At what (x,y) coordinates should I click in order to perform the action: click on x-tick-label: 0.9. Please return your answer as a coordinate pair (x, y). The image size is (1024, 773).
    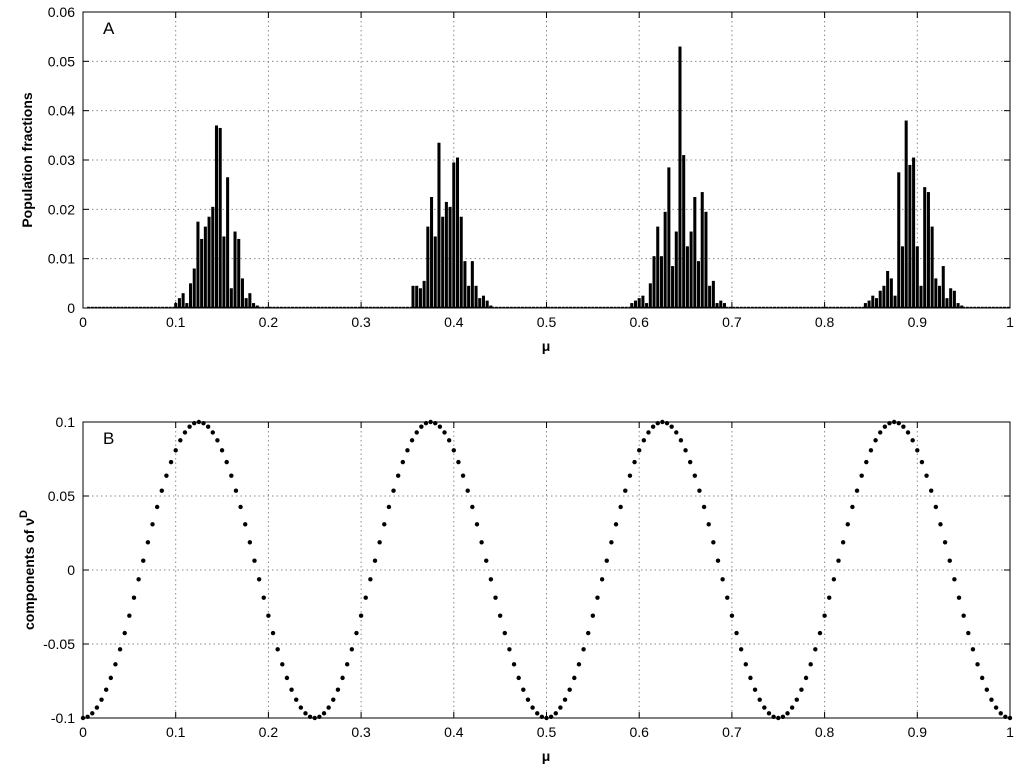
    Looking at the image, I should click on (918, 732).